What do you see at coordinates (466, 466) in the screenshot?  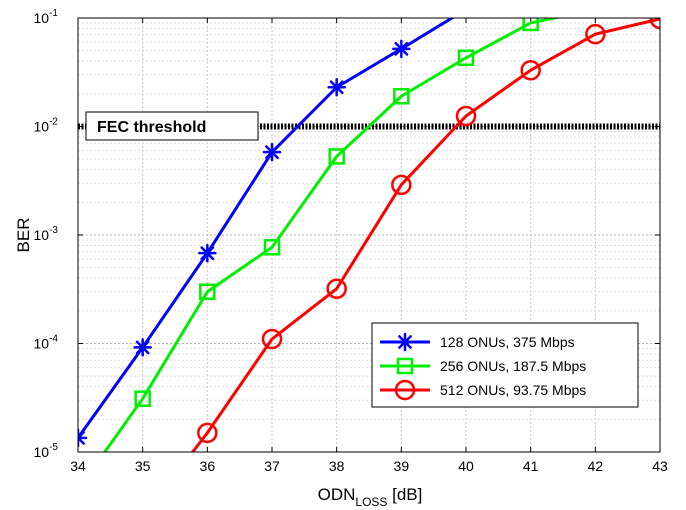 I see `x-tick-label: 40` at bounding box center [466, 466].